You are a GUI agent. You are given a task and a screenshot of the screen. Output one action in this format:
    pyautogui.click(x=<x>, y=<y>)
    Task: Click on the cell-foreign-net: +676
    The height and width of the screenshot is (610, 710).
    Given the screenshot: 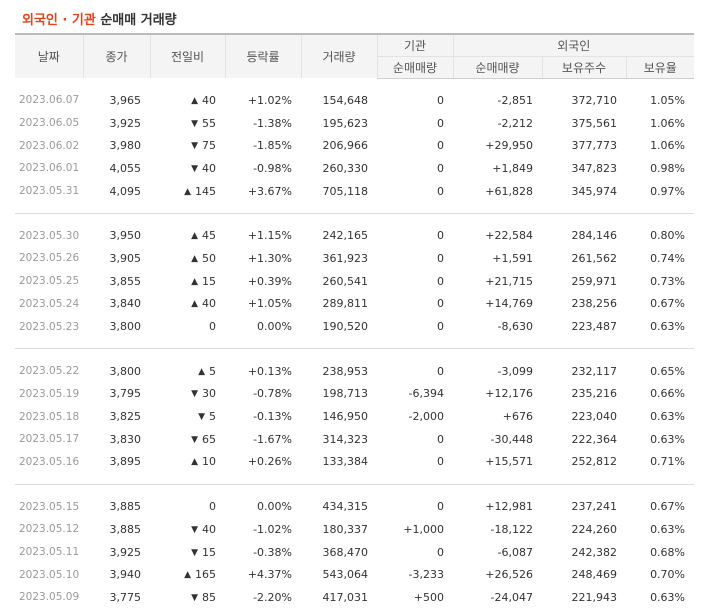 What is the action you would take?
    pyautogui.click(x=517, y=417)
    